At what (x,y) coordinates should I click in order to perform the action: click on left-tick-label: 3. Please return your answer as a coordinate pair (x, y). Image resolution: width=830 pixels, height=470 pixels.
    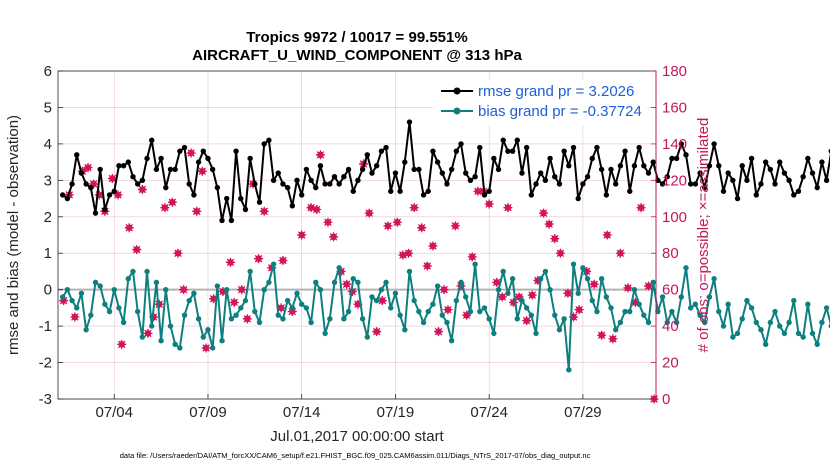
    Looking at the image, I should click on (48, 180).